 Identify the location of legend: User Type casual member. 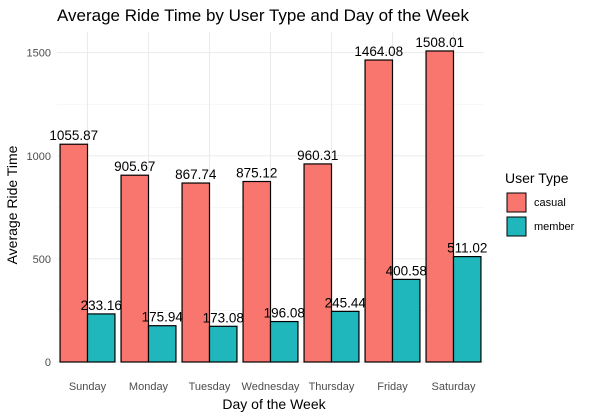
(540, 203).